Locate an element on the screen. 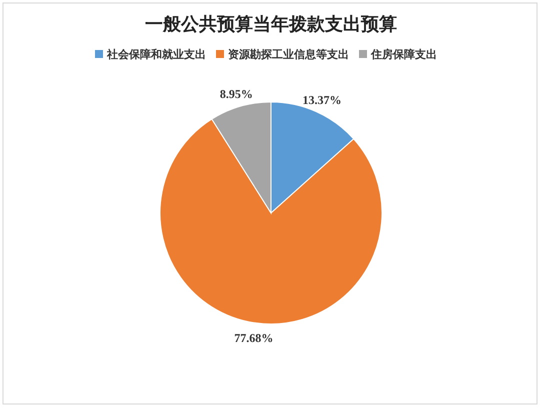  data-label: 8.95% is located at coordinates (236, 93).